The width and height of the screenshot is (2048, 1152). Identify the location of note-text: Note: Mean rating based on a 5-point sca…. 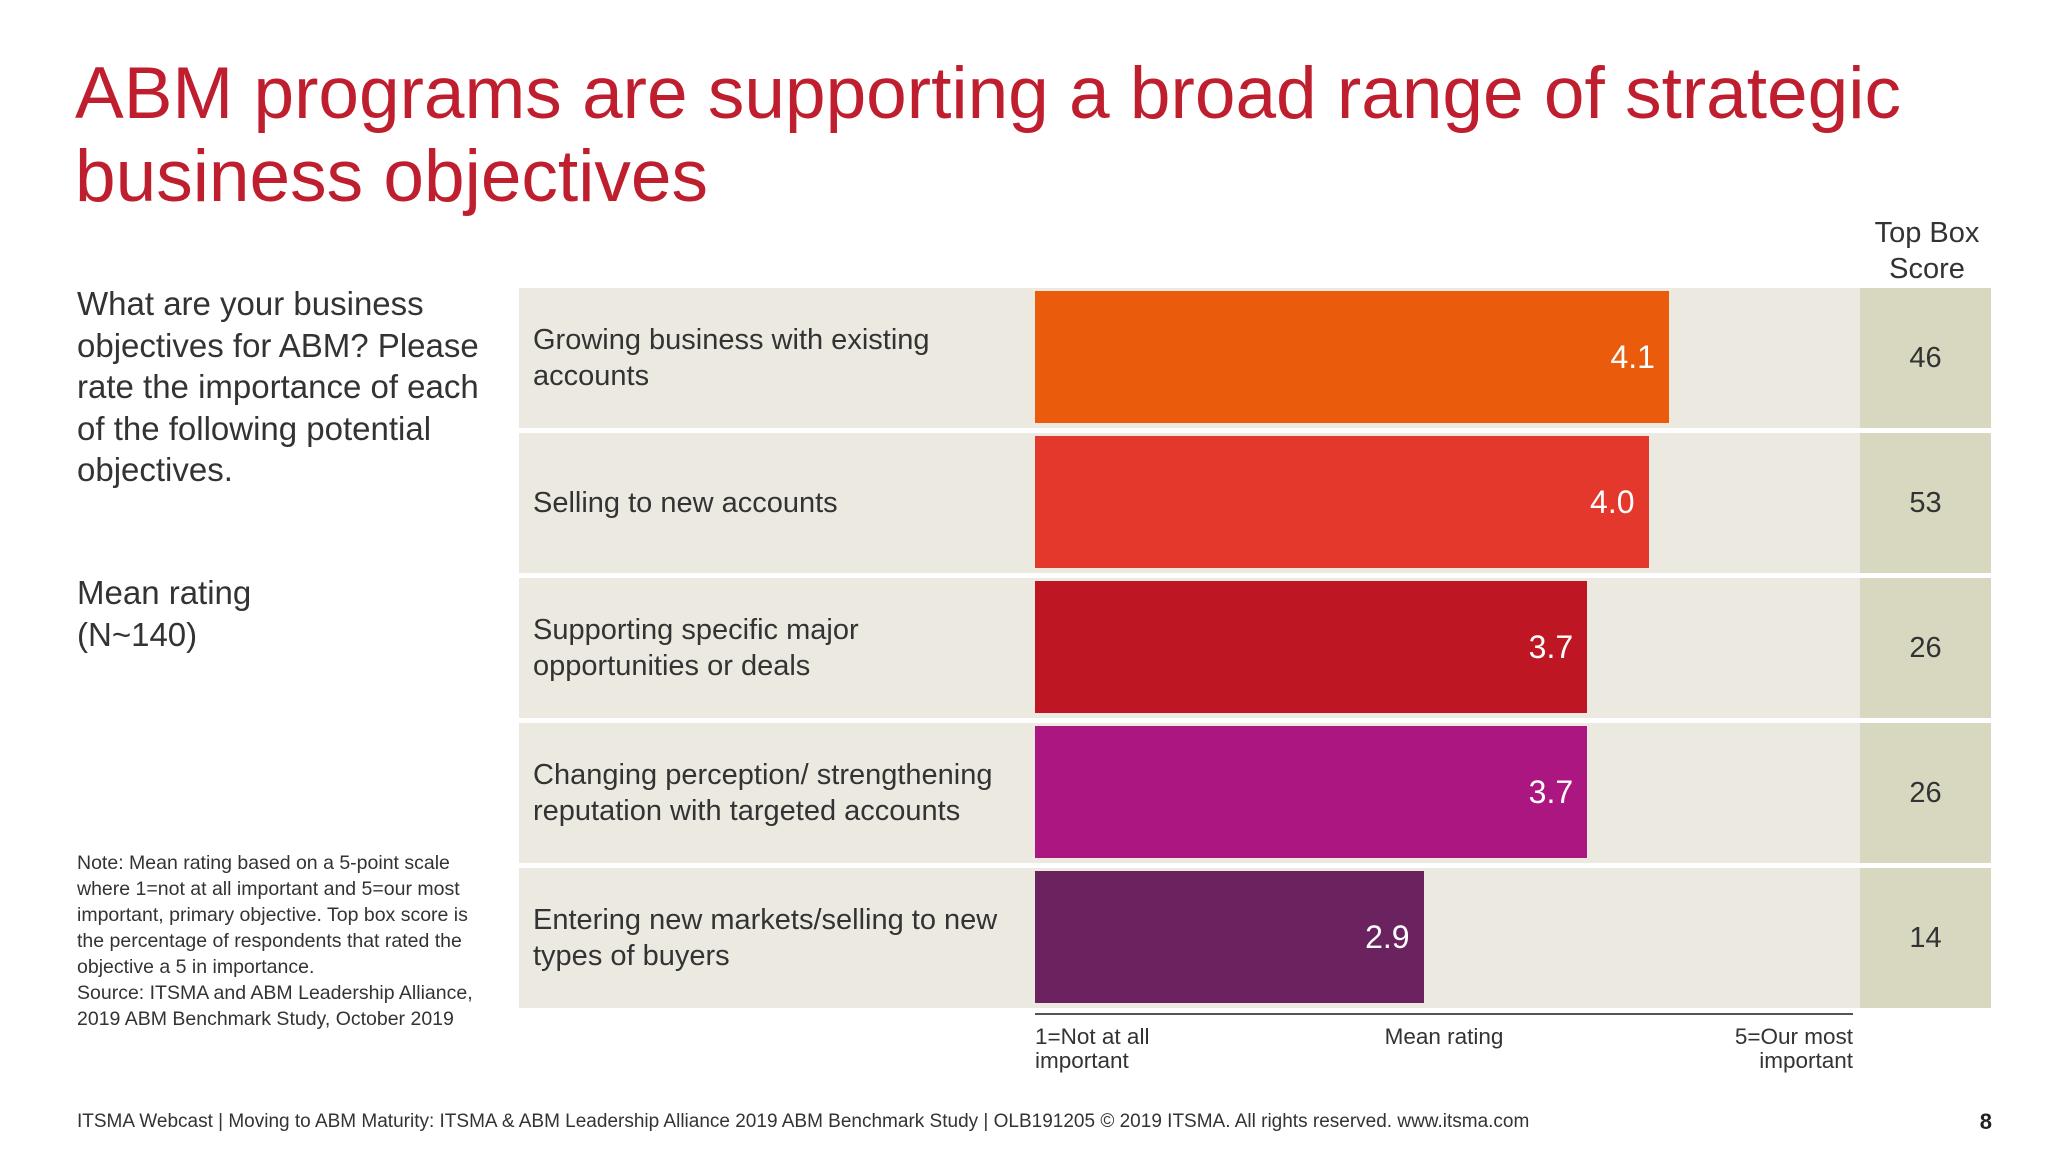
(272, 915).